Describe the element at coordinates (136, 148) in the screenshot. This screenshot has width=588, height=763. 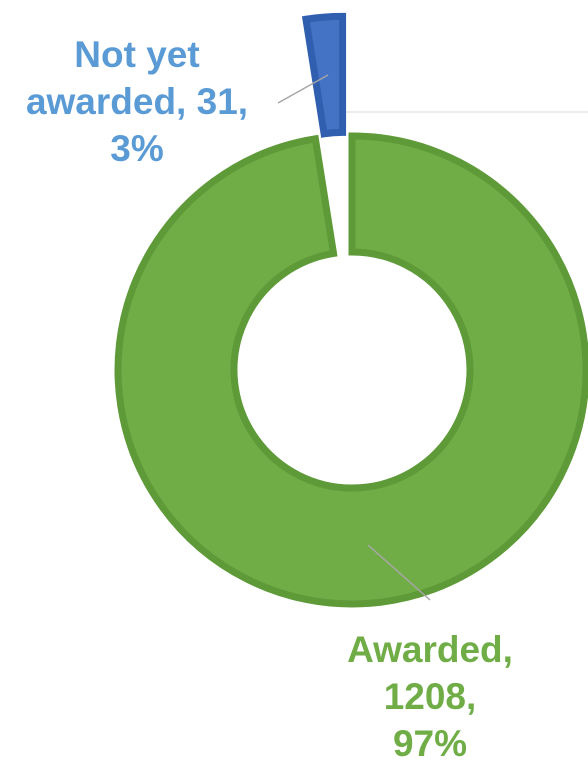
I see `data-label: 3%` at that location.